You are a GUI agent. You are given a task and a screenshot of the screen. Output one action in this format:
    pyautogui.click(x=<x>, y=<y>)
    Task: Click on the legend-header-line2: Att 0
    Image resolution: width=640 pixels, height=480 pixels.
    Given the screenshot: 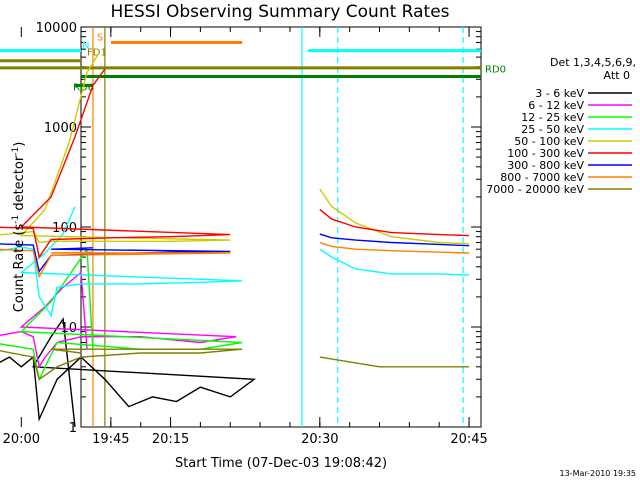 What is the action you would take?
    pyautogui.click(x=617, y=75)
    